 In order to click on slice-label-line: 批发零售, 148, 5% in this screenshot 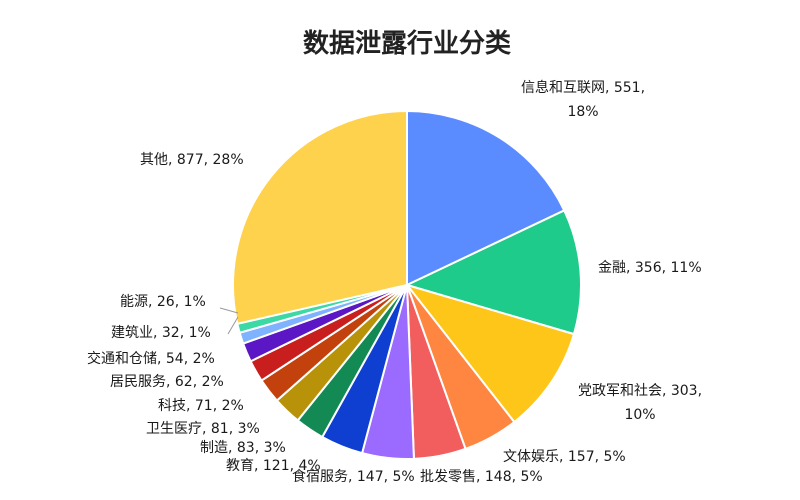, I will do `click(481, 477)`.